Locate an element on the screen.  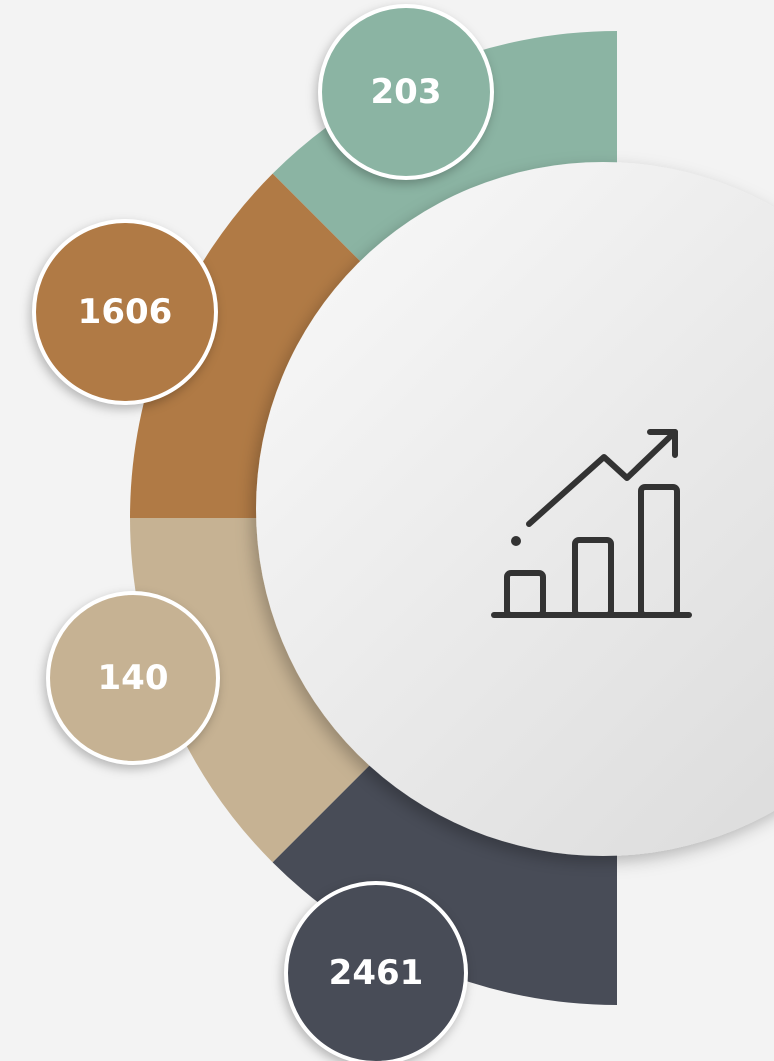
chart-icon is located at coordinates (591, 523).